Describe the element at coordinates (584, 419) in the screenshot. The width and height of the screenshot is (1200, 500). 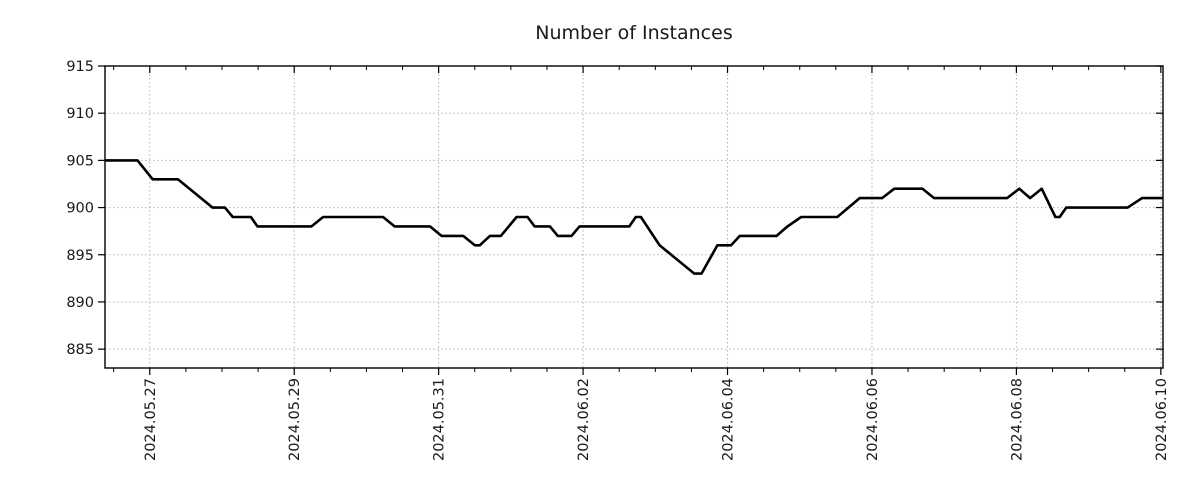
I see `x-tick-label: 2024.06.02` at that location.